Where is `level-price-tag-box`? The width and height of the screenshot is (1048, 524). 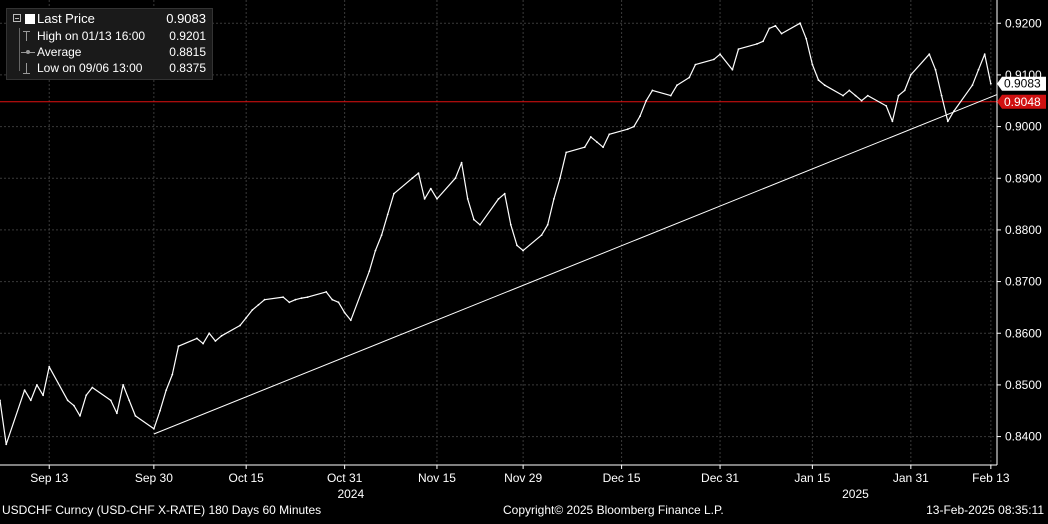
level-price-tag-box is located at coordinates (1021, 101).